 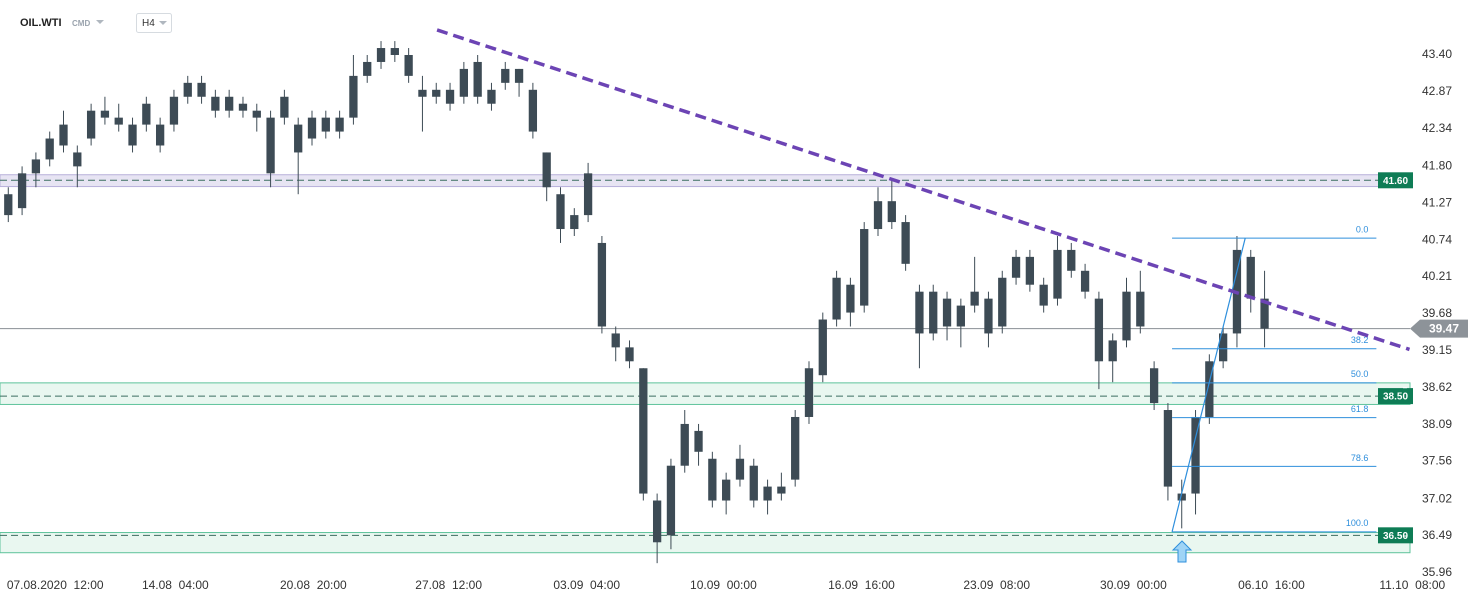 I want to click on fib-label: 61.8, so click(x=1360, y=409).